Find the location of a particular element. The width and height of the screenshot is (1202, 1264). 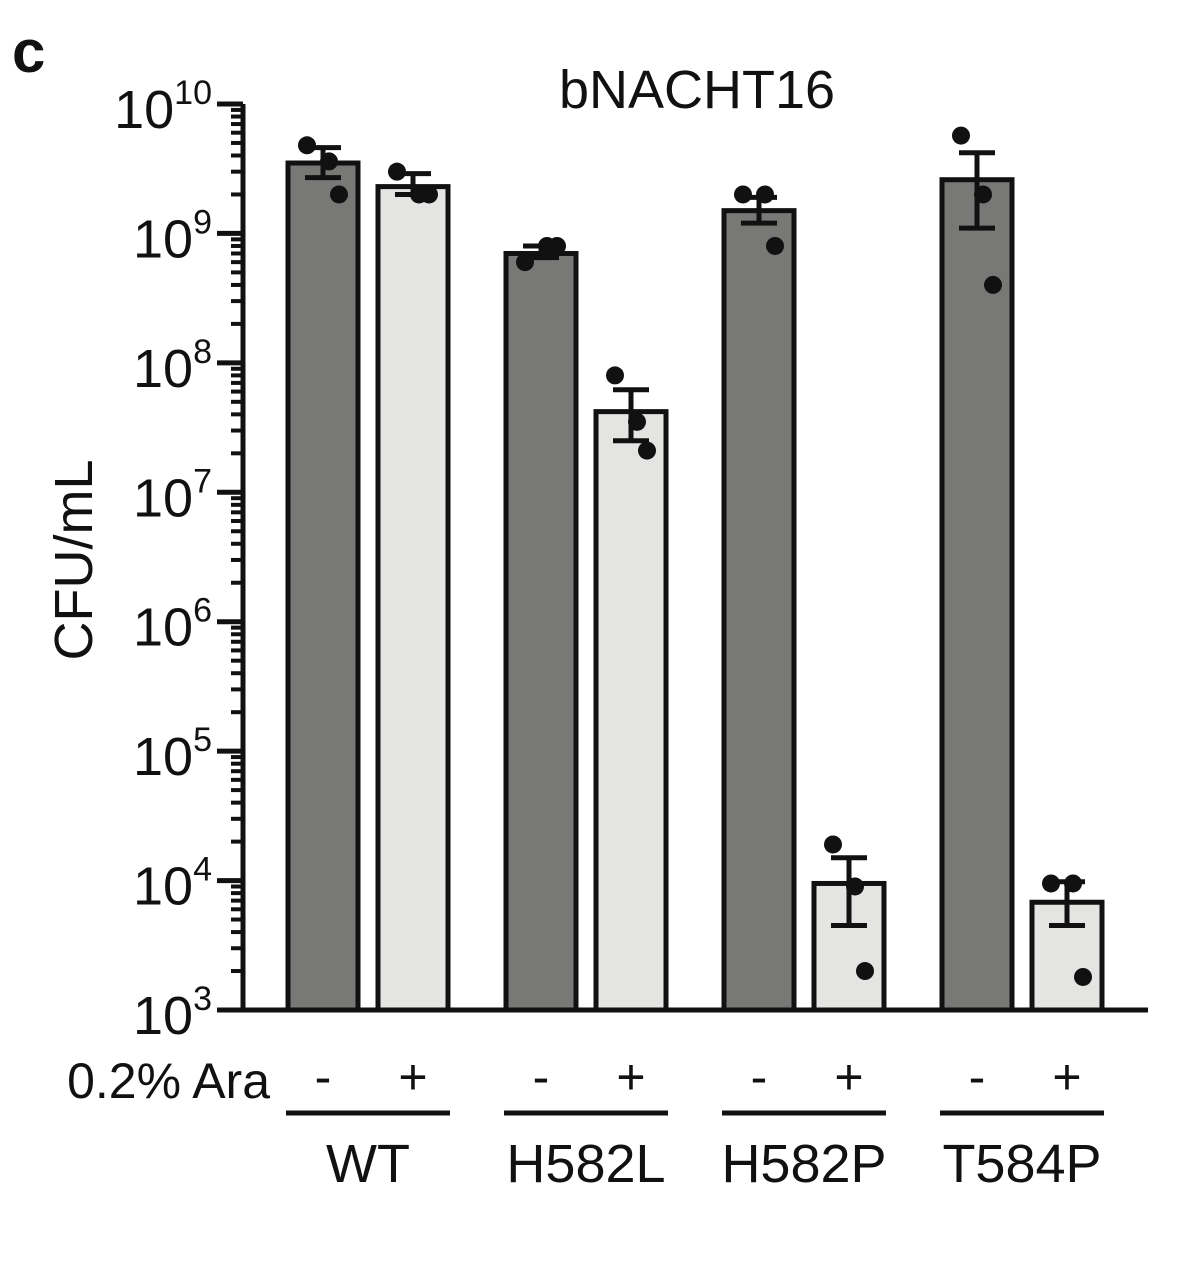

y-tick-label: 10⁹ is located at coordinates (172, 236).